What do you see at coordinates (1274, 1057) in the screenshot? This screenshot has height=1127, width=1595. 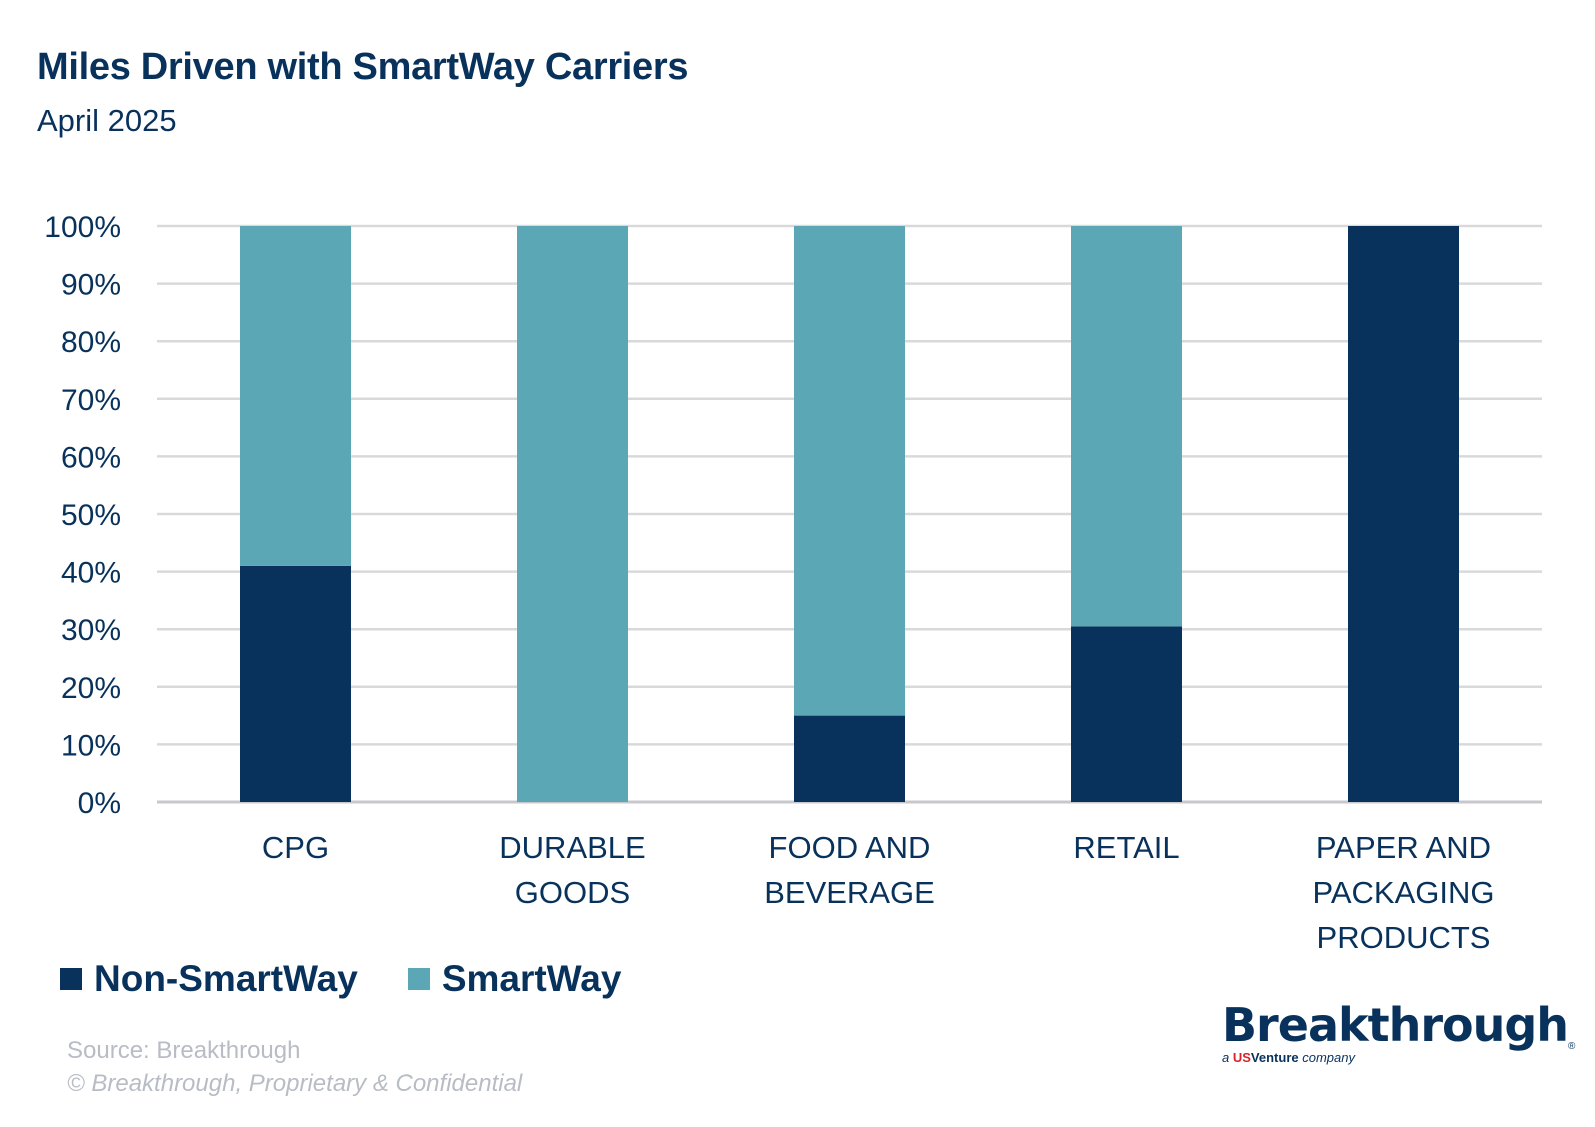 I see `usventure-venture: Venture` at bounding box center [1274, 1057].